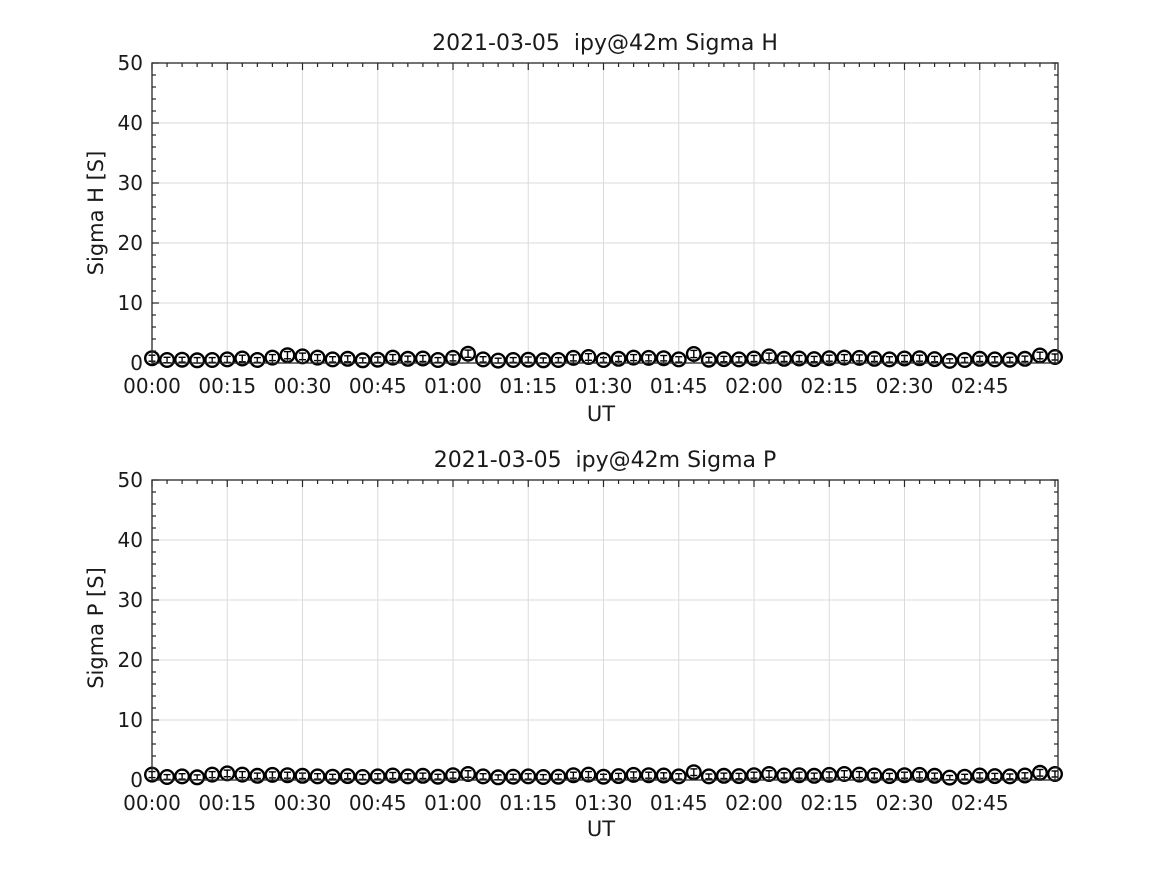 This screenshot has height=875, width=1167. Describe the element at coordinates (227, 386) in the screenshot. I see `x-tick-label: 00:15` at that location.